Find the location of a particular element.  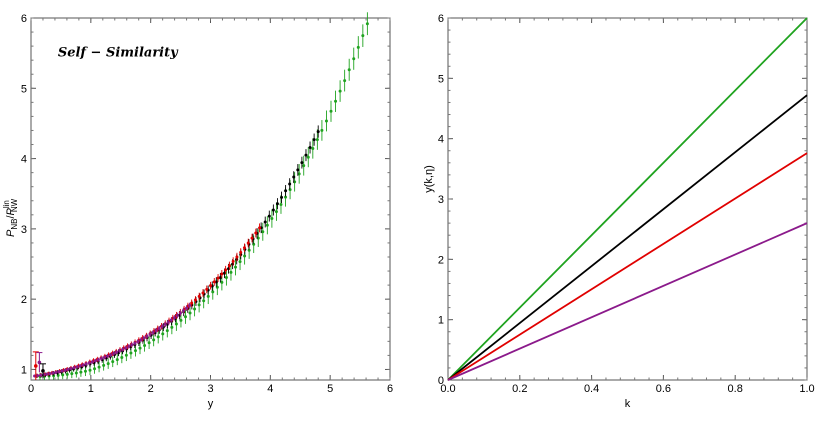

right-x-tick-label: 0.0 is located at coordinates (447, 389).